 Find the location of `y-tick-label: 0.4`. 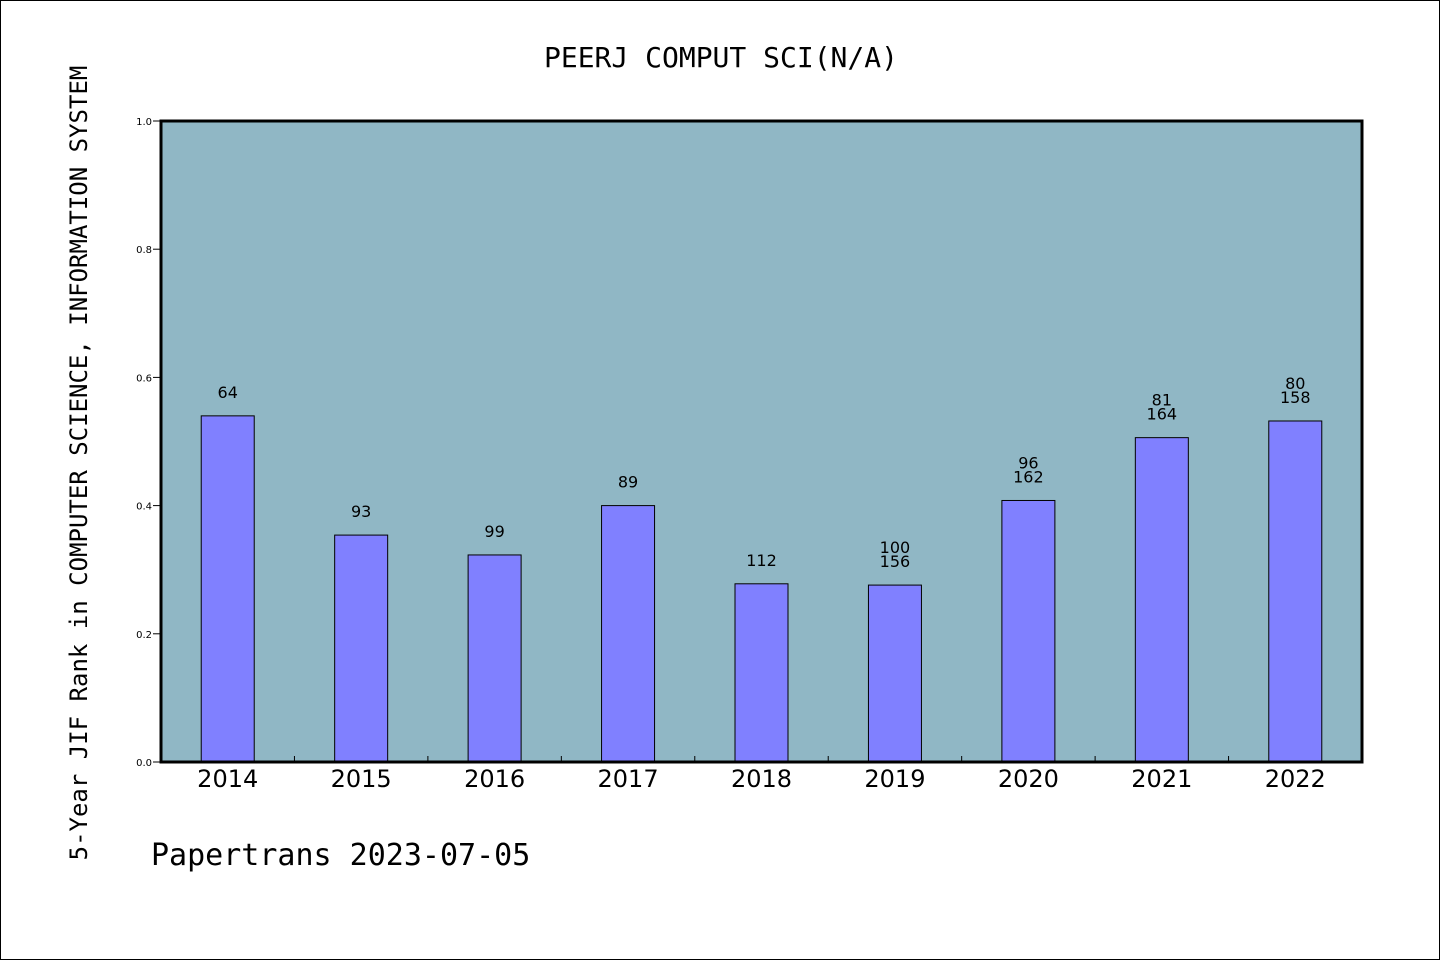

y-tick-label: 0.4 is located at coordinates (144, 507).